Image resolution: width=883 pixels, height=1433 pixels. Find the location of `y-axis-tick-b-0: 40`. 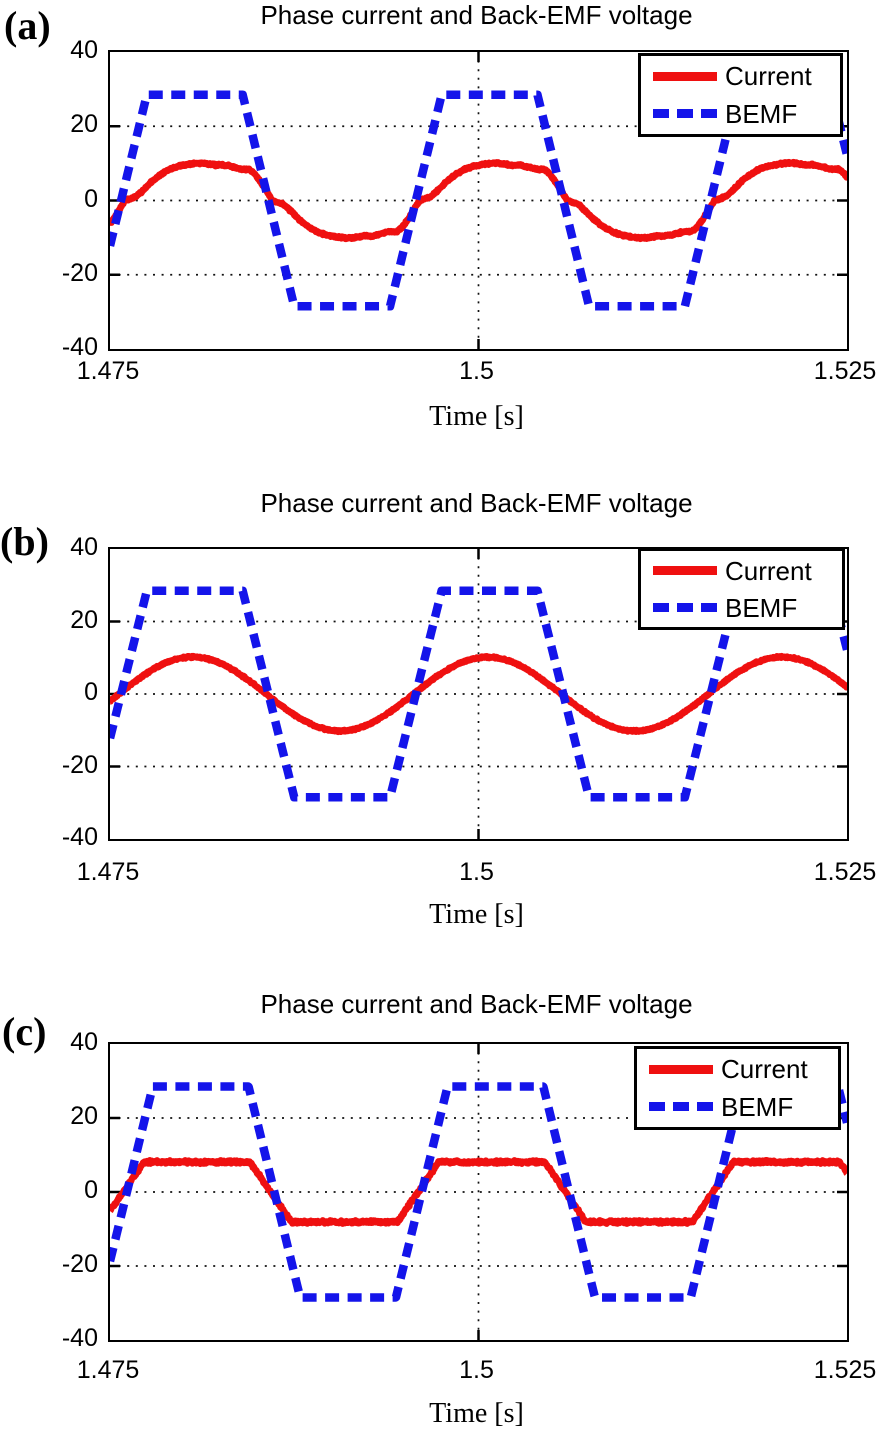

y-axis-tick-b-0: 40 is located at coordinates (84, 547).